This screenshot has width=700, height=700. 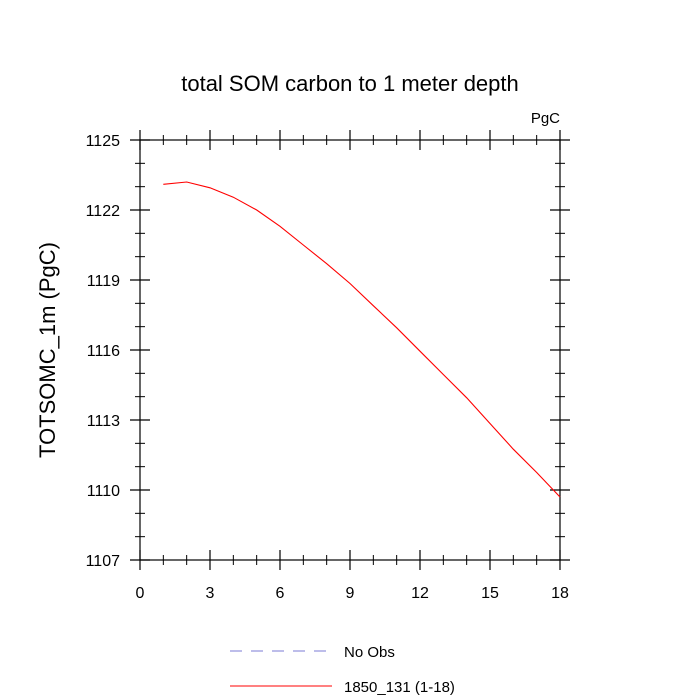 I want to click on y-tick-label: 1125, so click(x=103, y=141).